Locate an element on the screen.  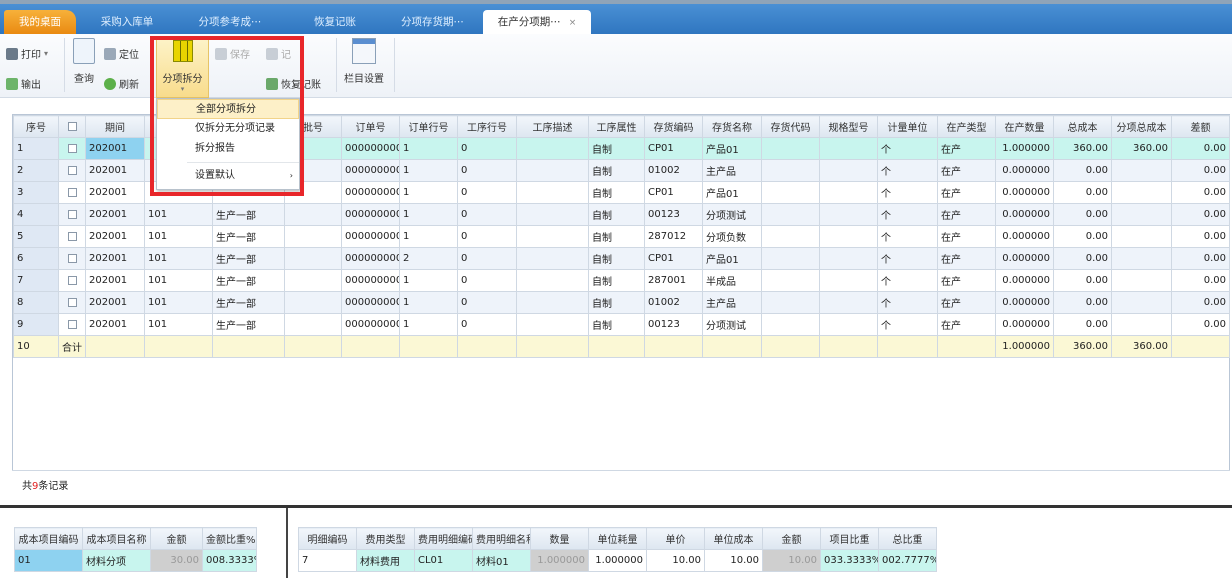
column-header: 期间 is located at coordinates (115, 126).